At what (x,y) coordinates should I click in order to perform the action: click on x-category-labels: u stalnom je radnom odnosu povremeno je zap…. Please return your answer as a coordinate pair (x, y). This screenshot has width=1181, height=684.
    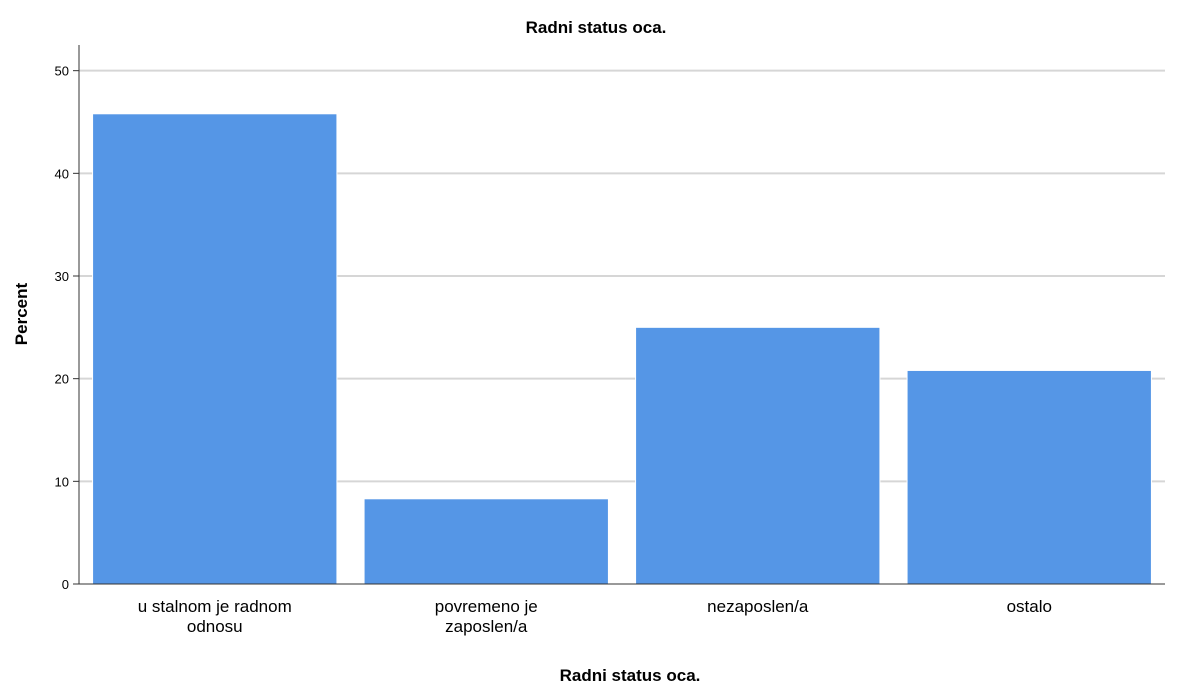
    Looking at the image, I should click on (595, 616).